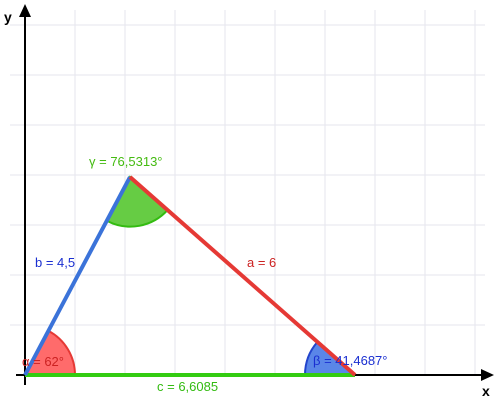  What do you see at coordinates (43, 361) in the screenshot?
I see `angle-alpha-label: α = 62°` at bounding box center [43, 361].